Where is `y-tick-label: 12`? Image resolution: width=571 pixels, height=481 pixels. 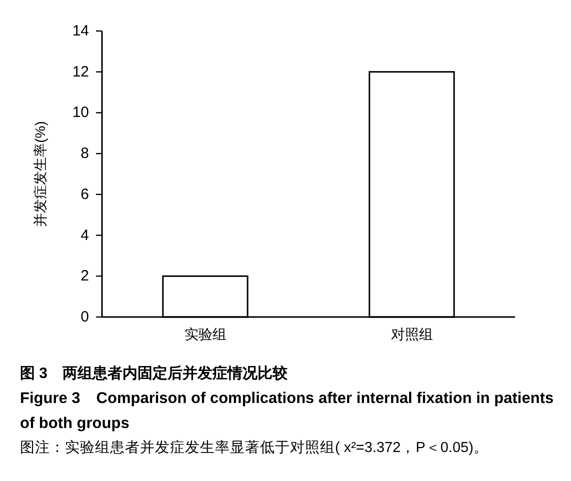
y-tick-label: 12 is located at coordinates (80, 71).